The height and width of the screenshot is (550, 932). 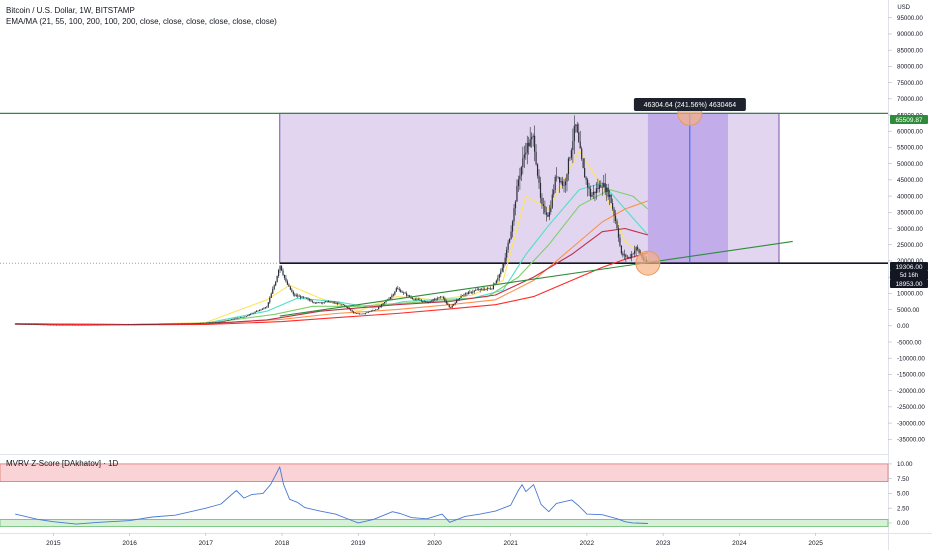 What do you see at coordinates (648, 263) in the screenshot?
I see `highlight-circle` at bounding box center [648, 263].